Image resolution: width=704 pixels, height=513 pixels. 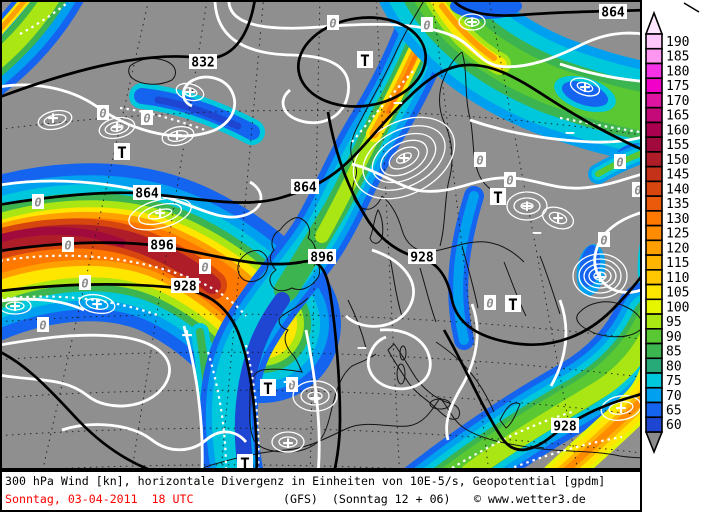 What do you see at coordinates (99, 499) in the screenshot?
I see `caption-datetime: Sonntag, 03-04-2011 18 UTC` at bounding box center [99, 499].